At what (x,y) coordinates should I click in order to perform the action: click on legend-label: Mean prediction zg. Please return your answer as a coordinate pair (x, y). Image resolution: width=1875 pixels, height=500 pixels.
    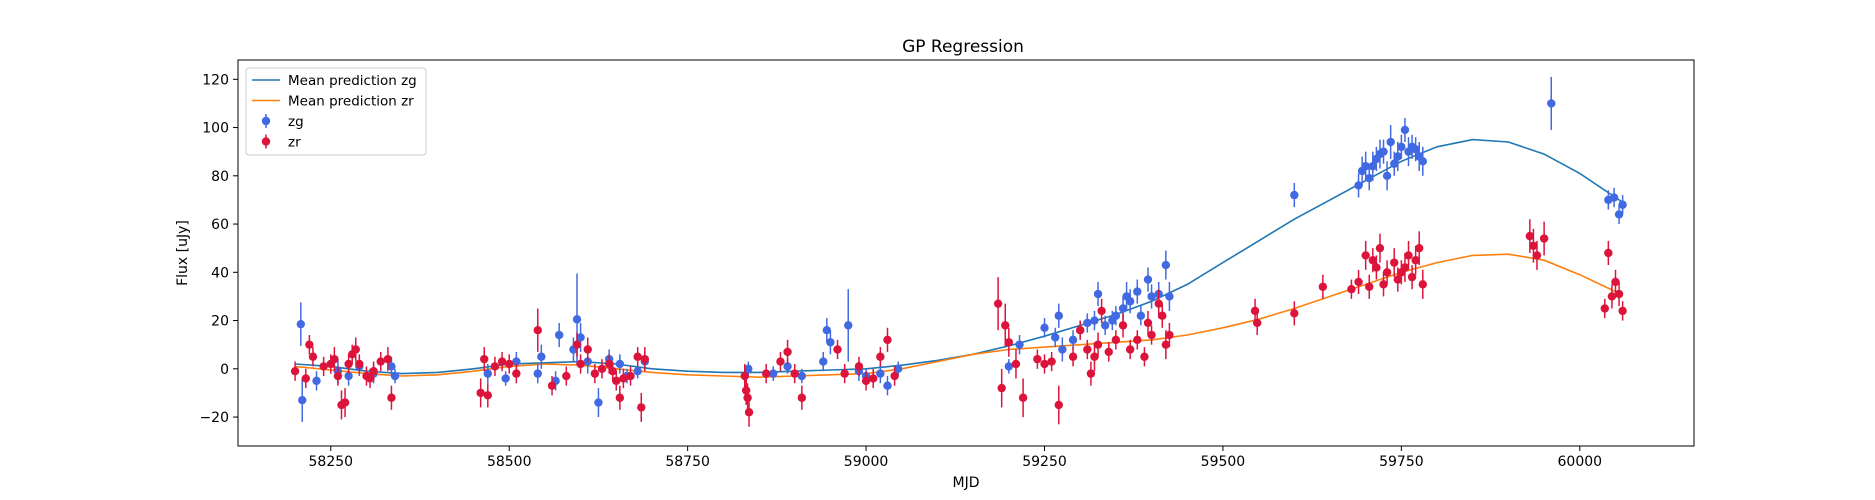
    Looking at the image, I should click on (352, 81).